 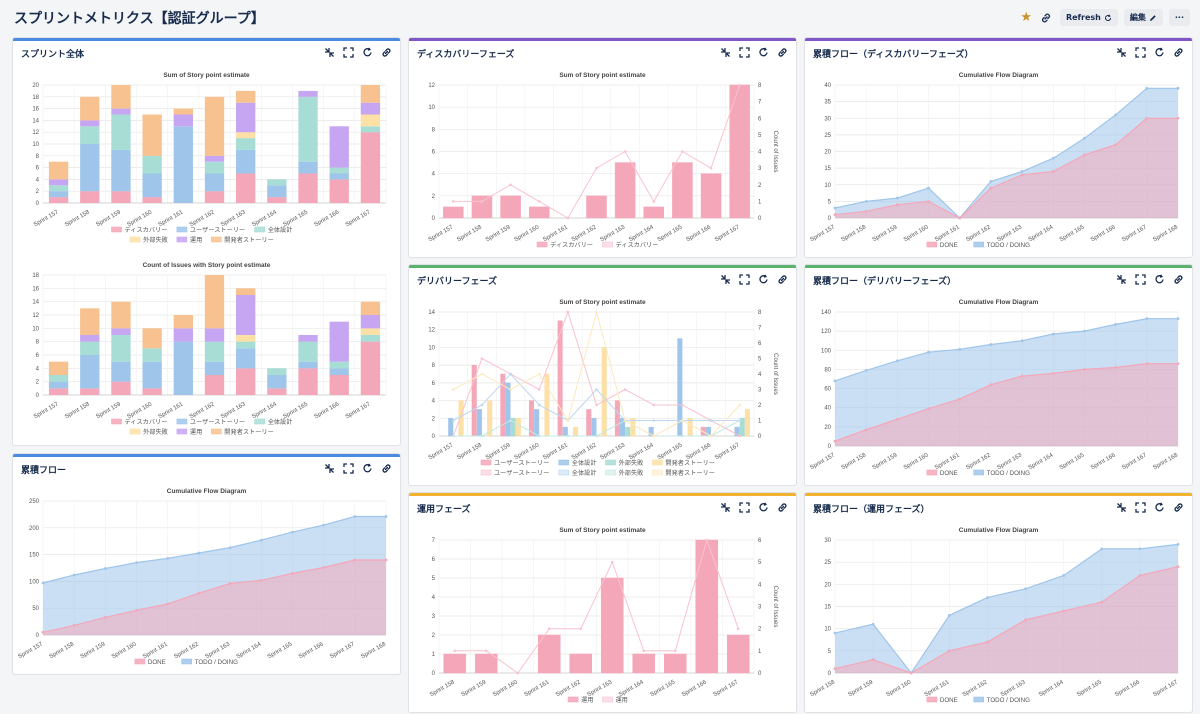 What do you see at coordinates (871, 510) in the screenshot?
I see `panel-title: 累積フロー（運用フェーズ）` at bounding box center [871, 510].